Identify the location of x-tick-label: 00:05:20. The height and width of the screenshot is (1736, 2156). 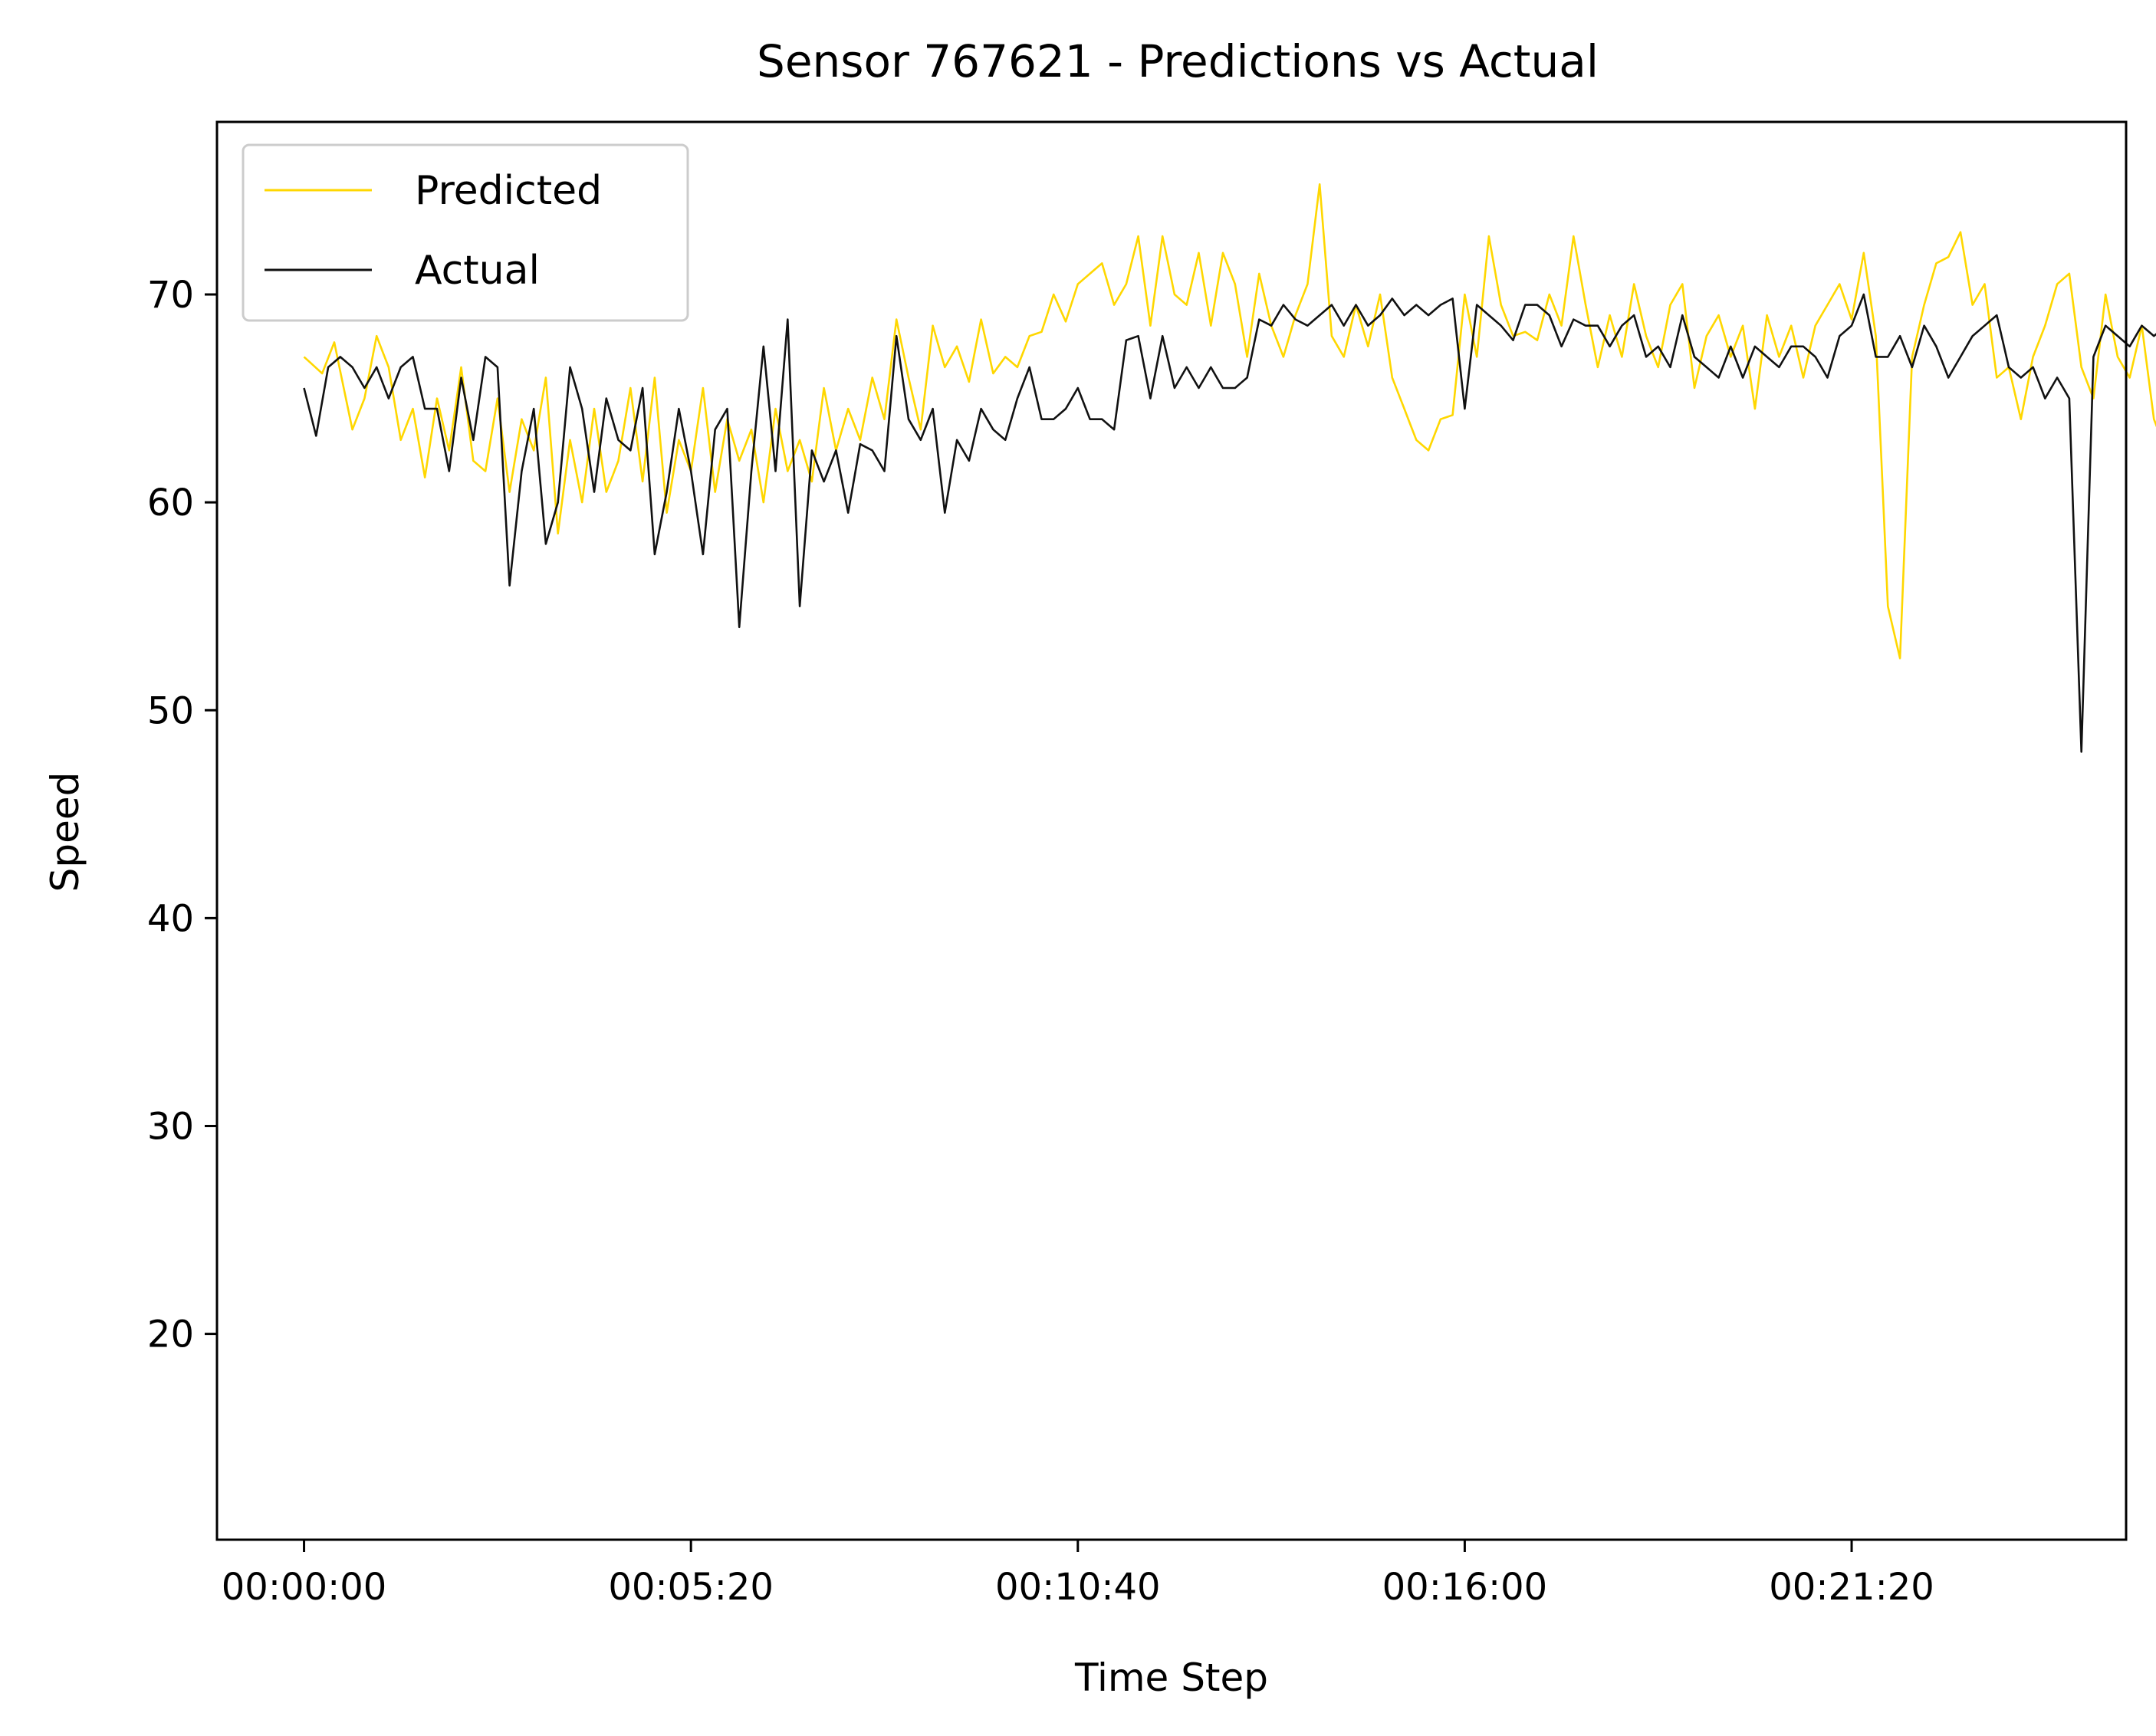
(691, 1587).